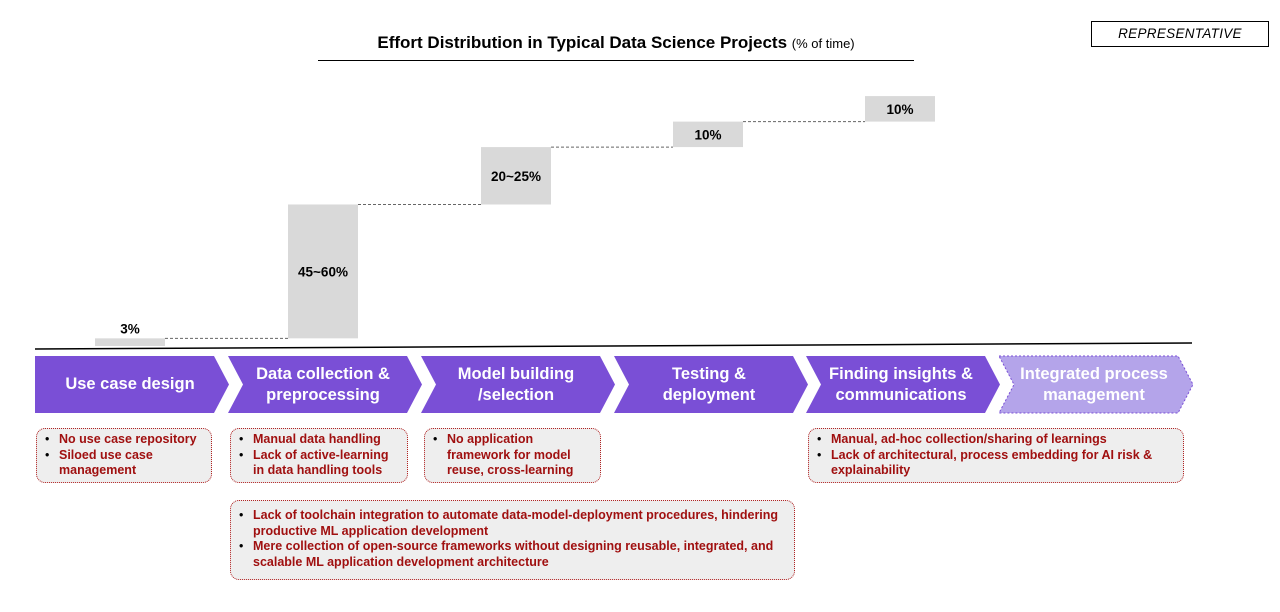 This screenshot has height=612, width=1280. What do you see at coordinates (823, 43) in the screenshot?
I see `chart-title-sub: (% of time)` at bounding box center [823, 43].